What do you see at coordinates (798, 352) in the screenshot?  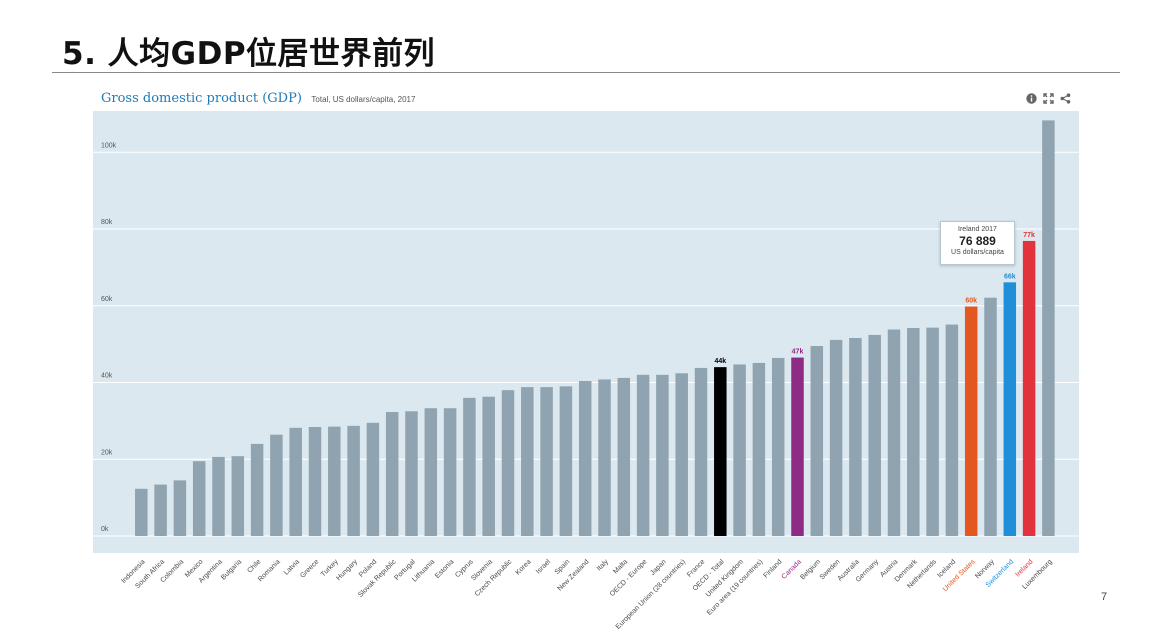 I see `data-label: 47k` at bounding box center [798, 352].